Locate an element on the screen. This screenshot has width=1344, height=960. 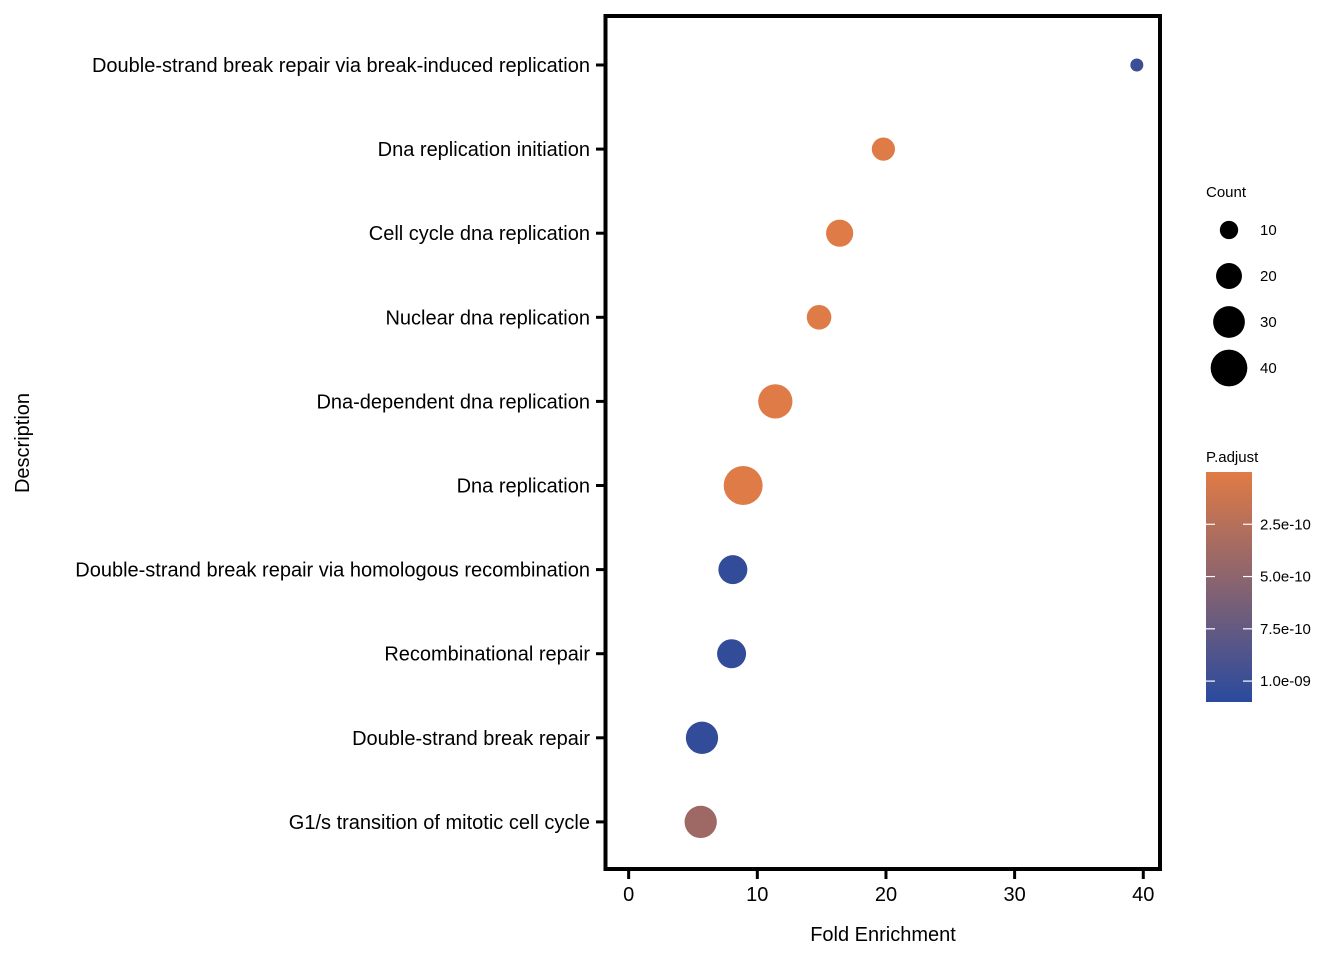
y-tick-marks is located at coordinates (600, 443).